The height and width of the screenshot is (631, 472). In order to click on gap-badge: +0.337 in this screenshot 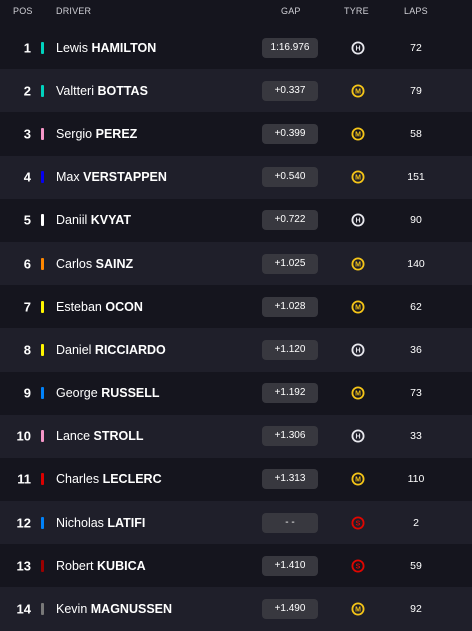, I will do `click(290, 90)`.